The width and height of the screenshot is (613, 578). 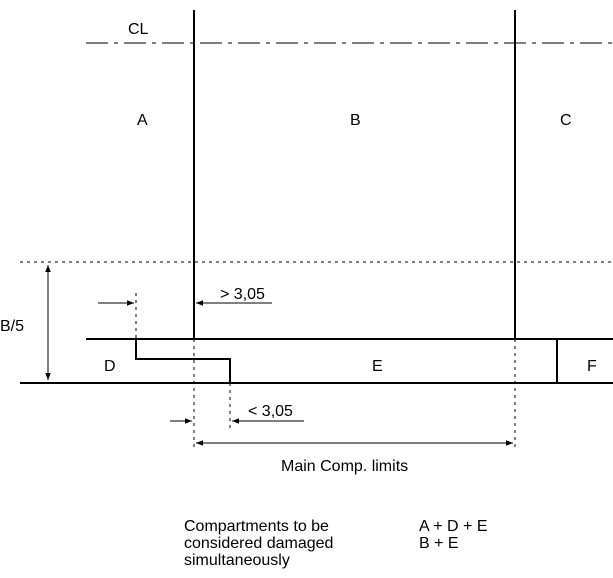 I want to click on compartment-label-d: D, so click(x=110, y=366).